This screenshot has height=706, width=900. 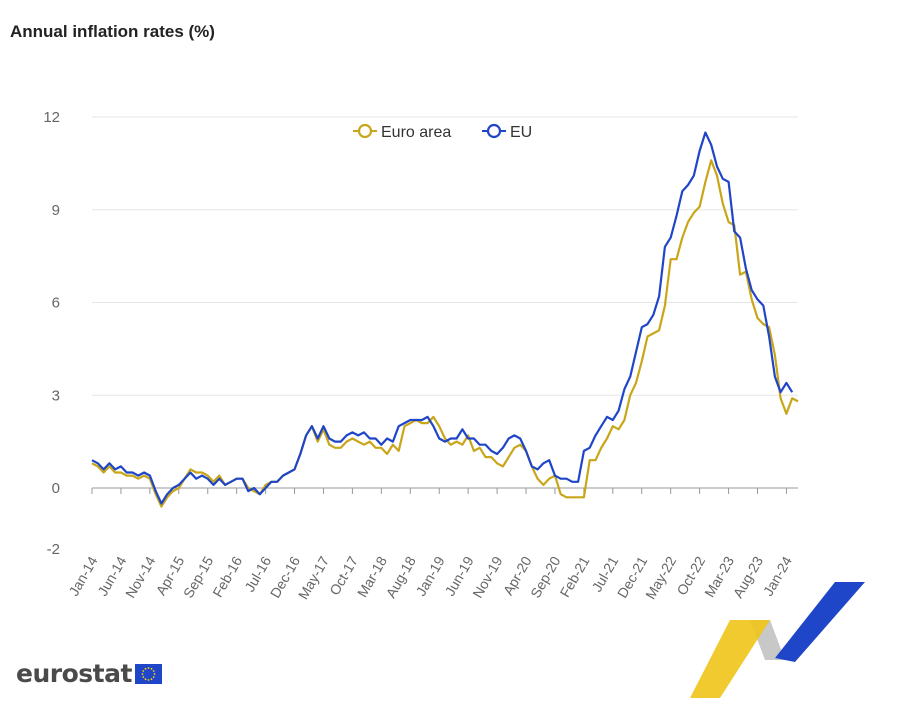 What do you see at coordinates (148, 673) in the screenshot?
I see `eu-flag-icon` at bounding box center [148, 673].